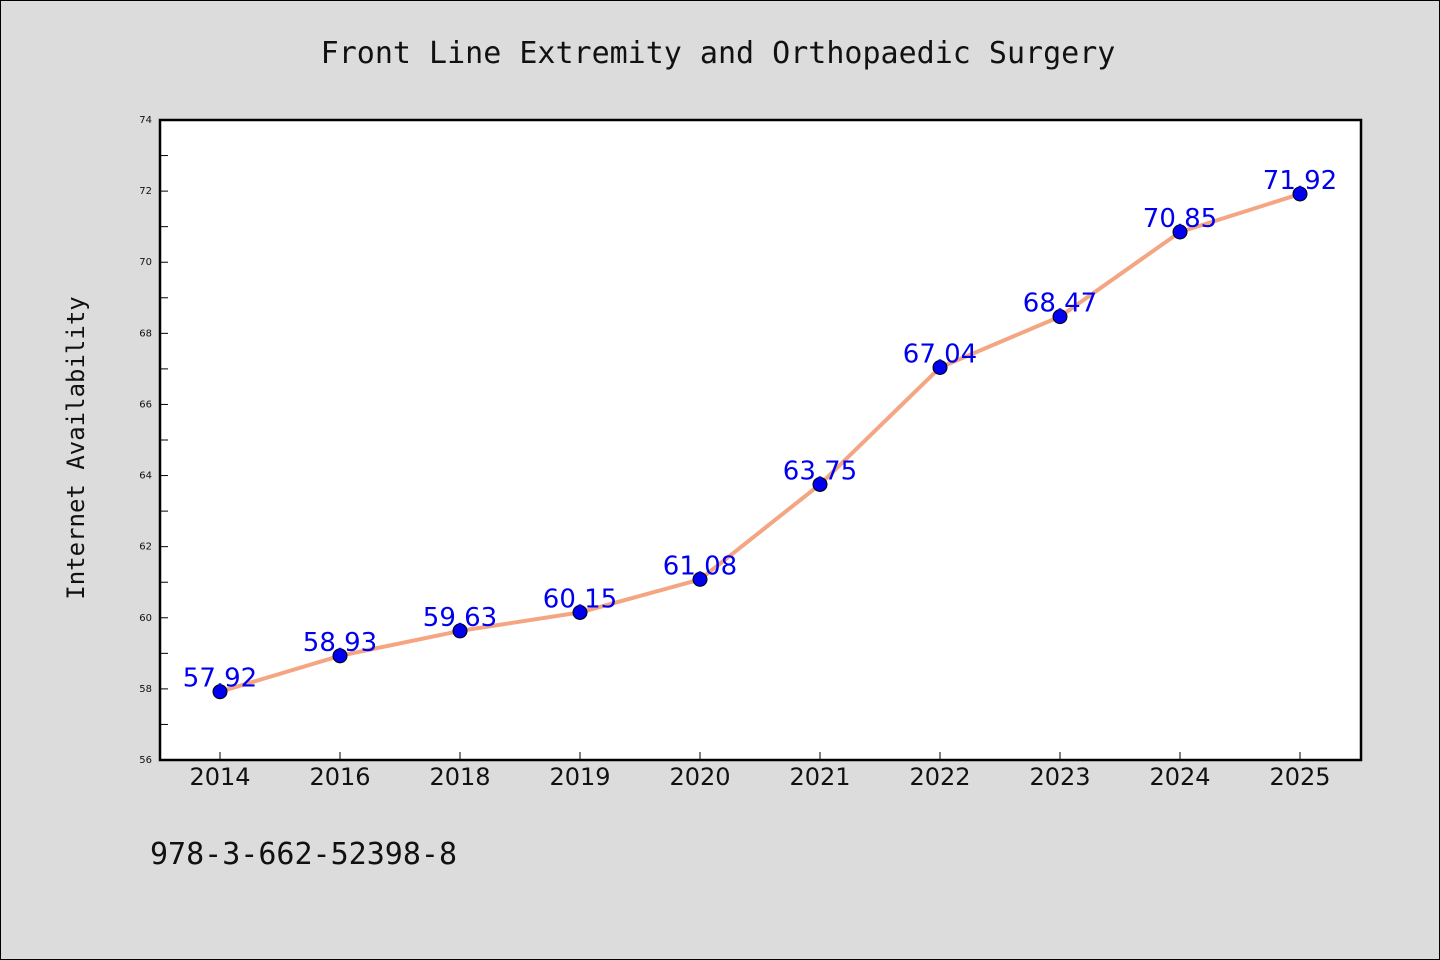 This screenshot has height=960, width=1440. Describe the element at coordinates (760, 771) in the screenshot. I see `x-axis: 2014 2016 2018 2019 2020 2021 2022 2023 2024 2025` at that location.